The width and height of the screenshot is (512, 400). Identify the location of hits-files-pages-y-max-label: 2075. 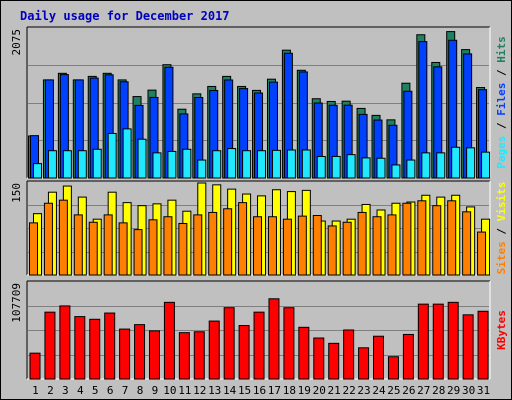
(16, 42).